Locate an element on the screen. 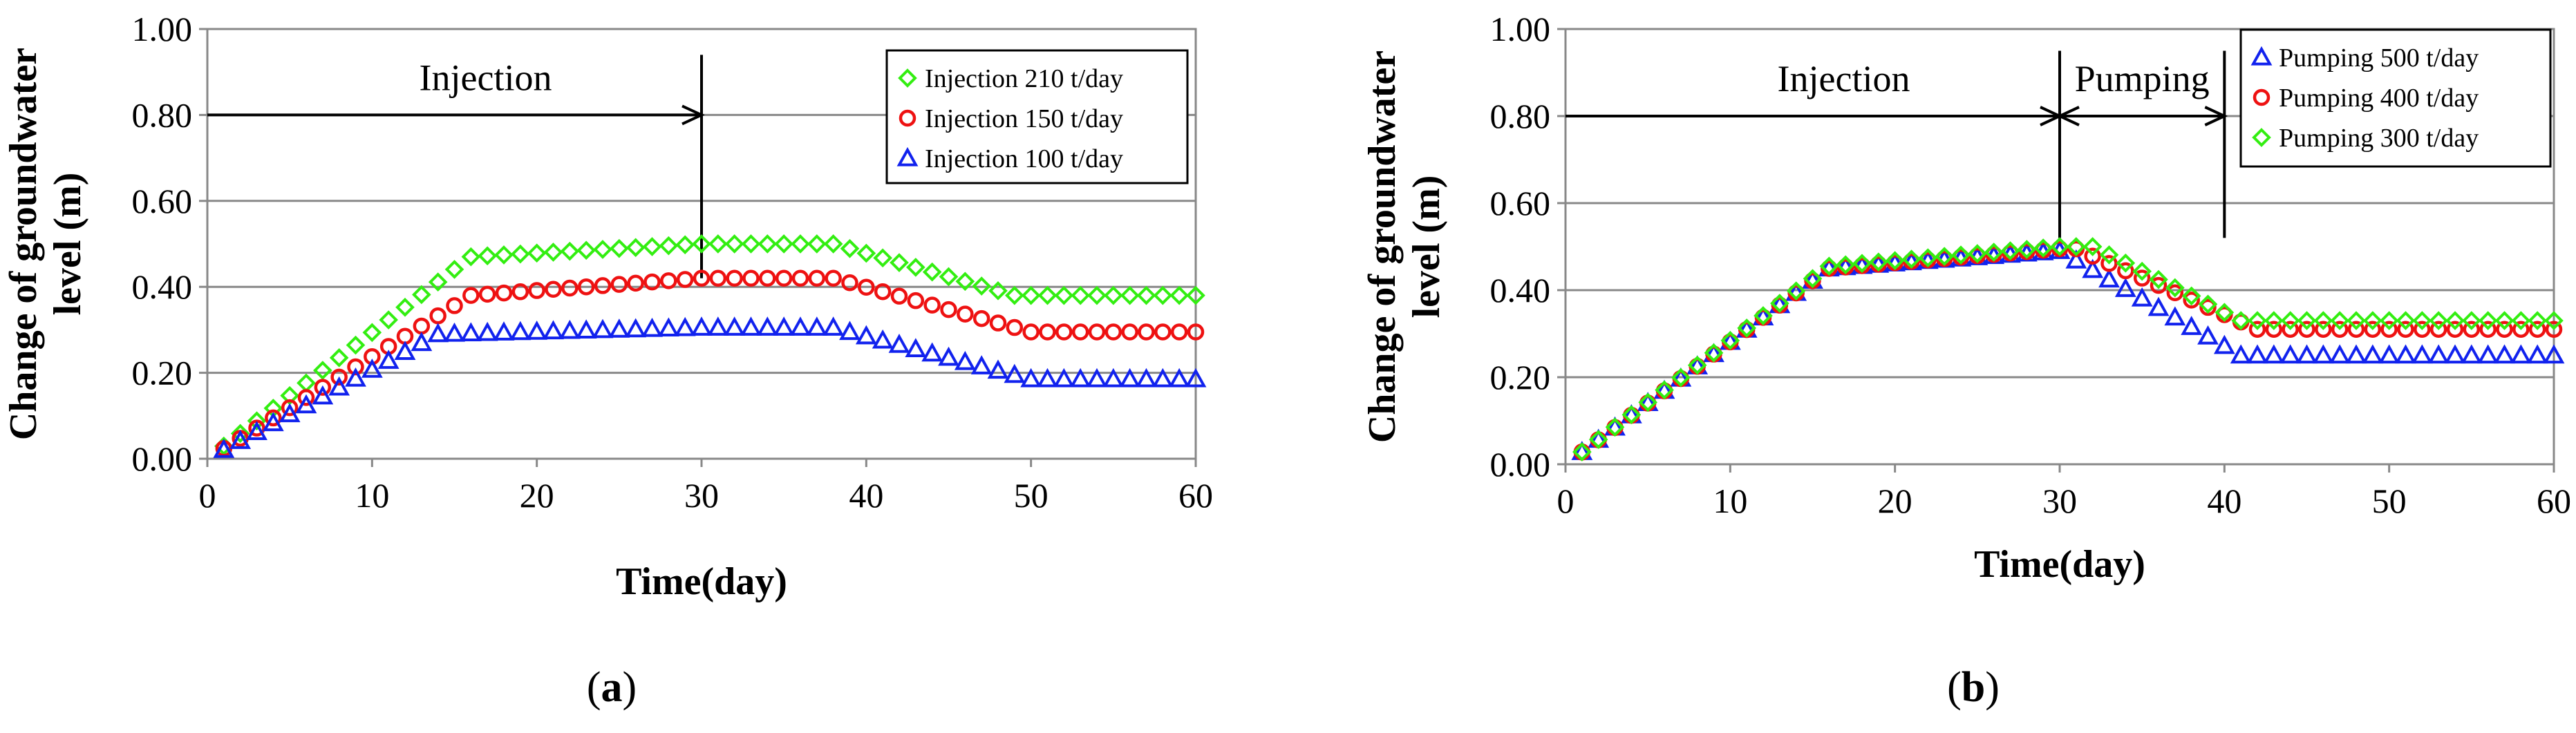  panel-b-annotations: Injection Pumping is located at coordinates (1897, 144).